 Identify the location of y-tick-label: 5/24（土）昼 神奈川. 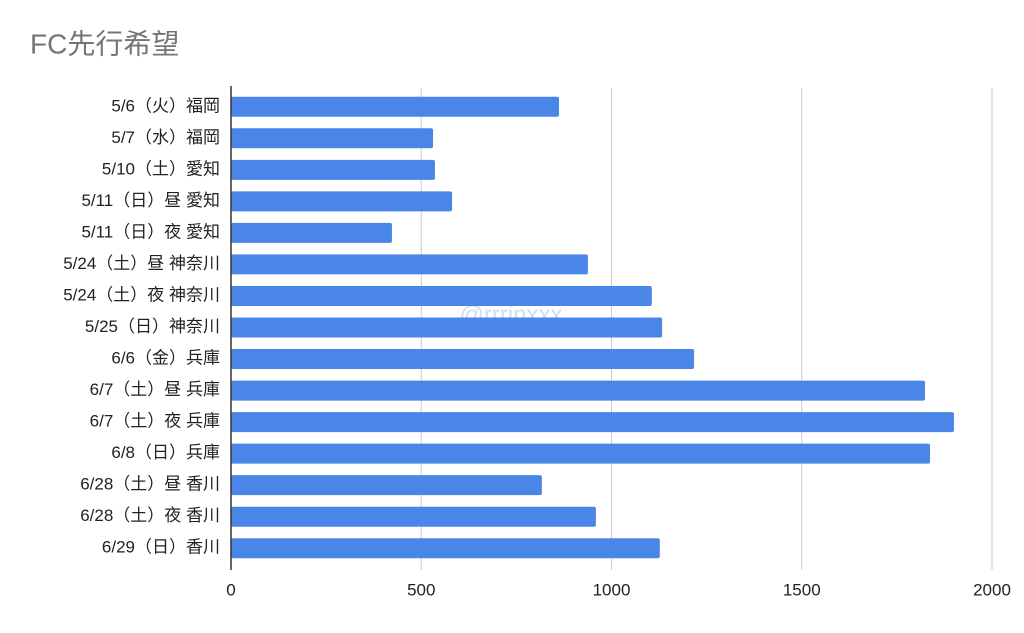
(141, 263).